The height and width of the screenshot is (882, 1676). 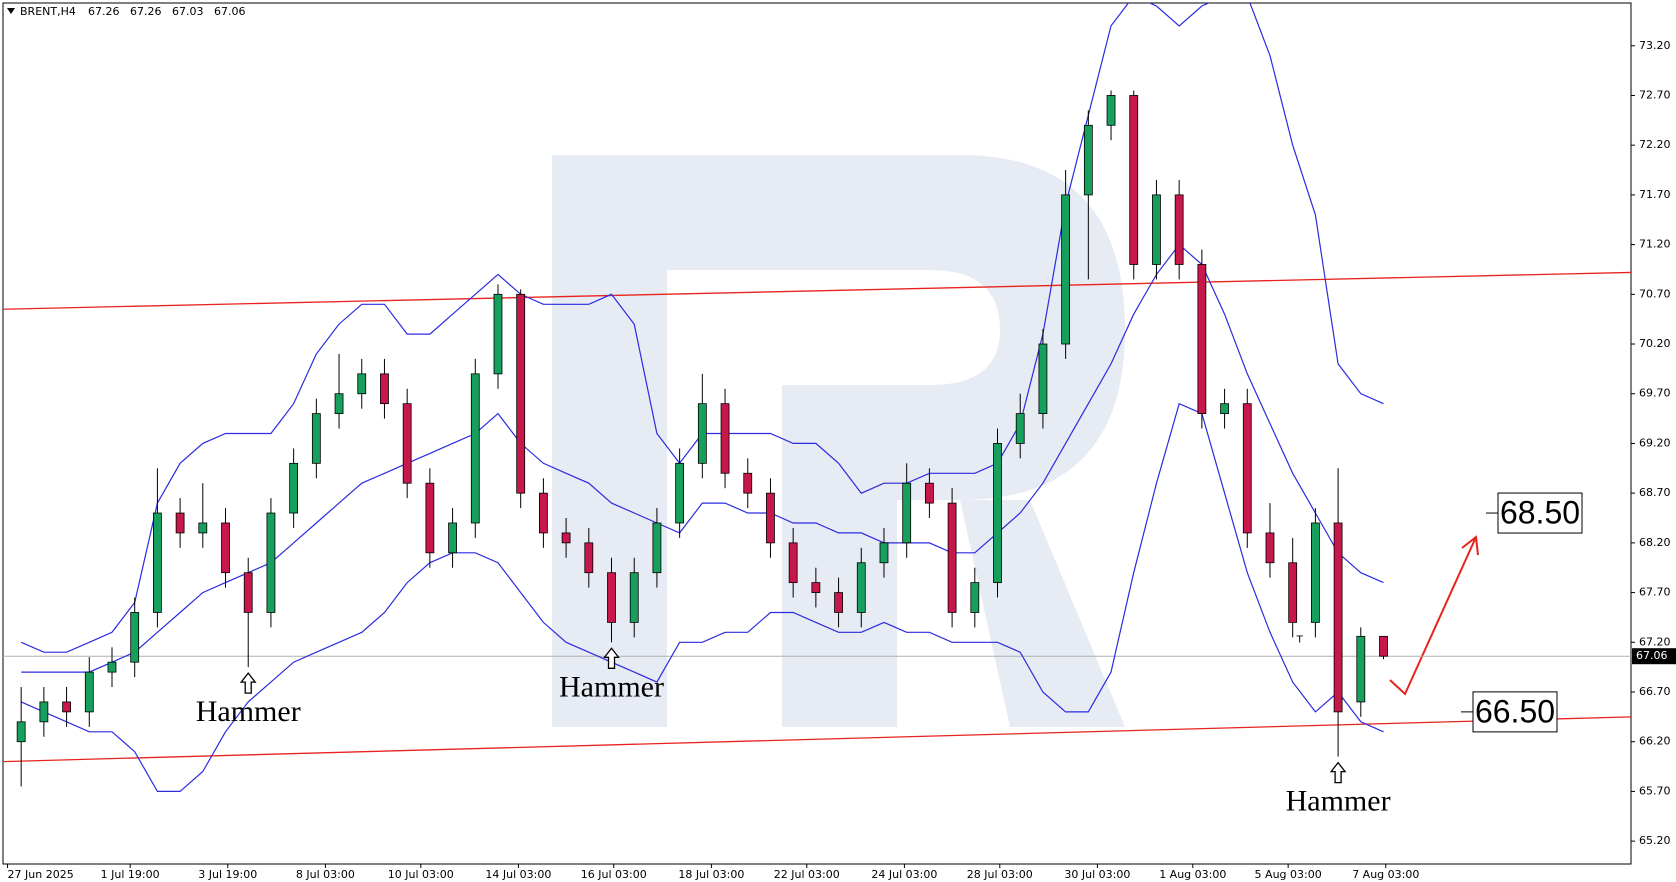 I want to click on x-tick-label: 24 Jul 03:00, so click(x=904, y=874).